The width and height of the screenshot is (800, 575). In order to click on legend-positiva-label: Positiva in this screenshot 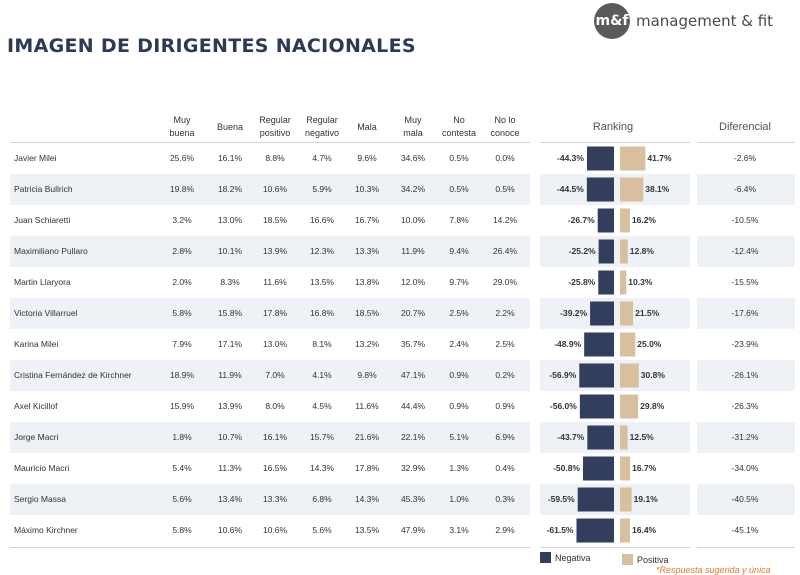, I will do `click(653, 559)`.